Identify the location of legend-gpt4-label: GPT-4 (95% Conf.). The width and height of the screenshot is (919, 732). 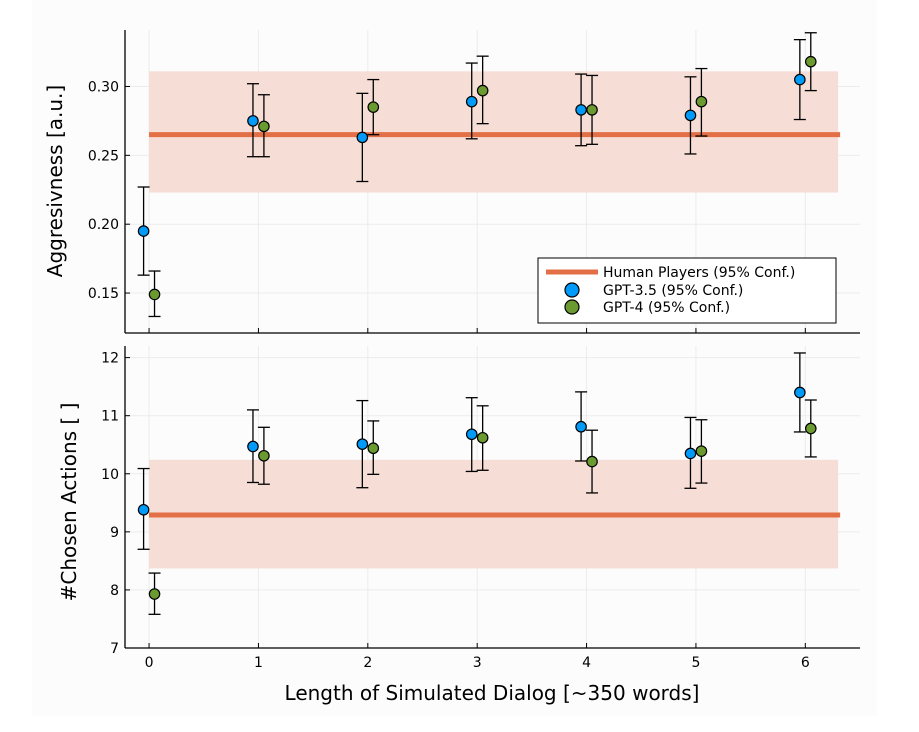
(666, 308).